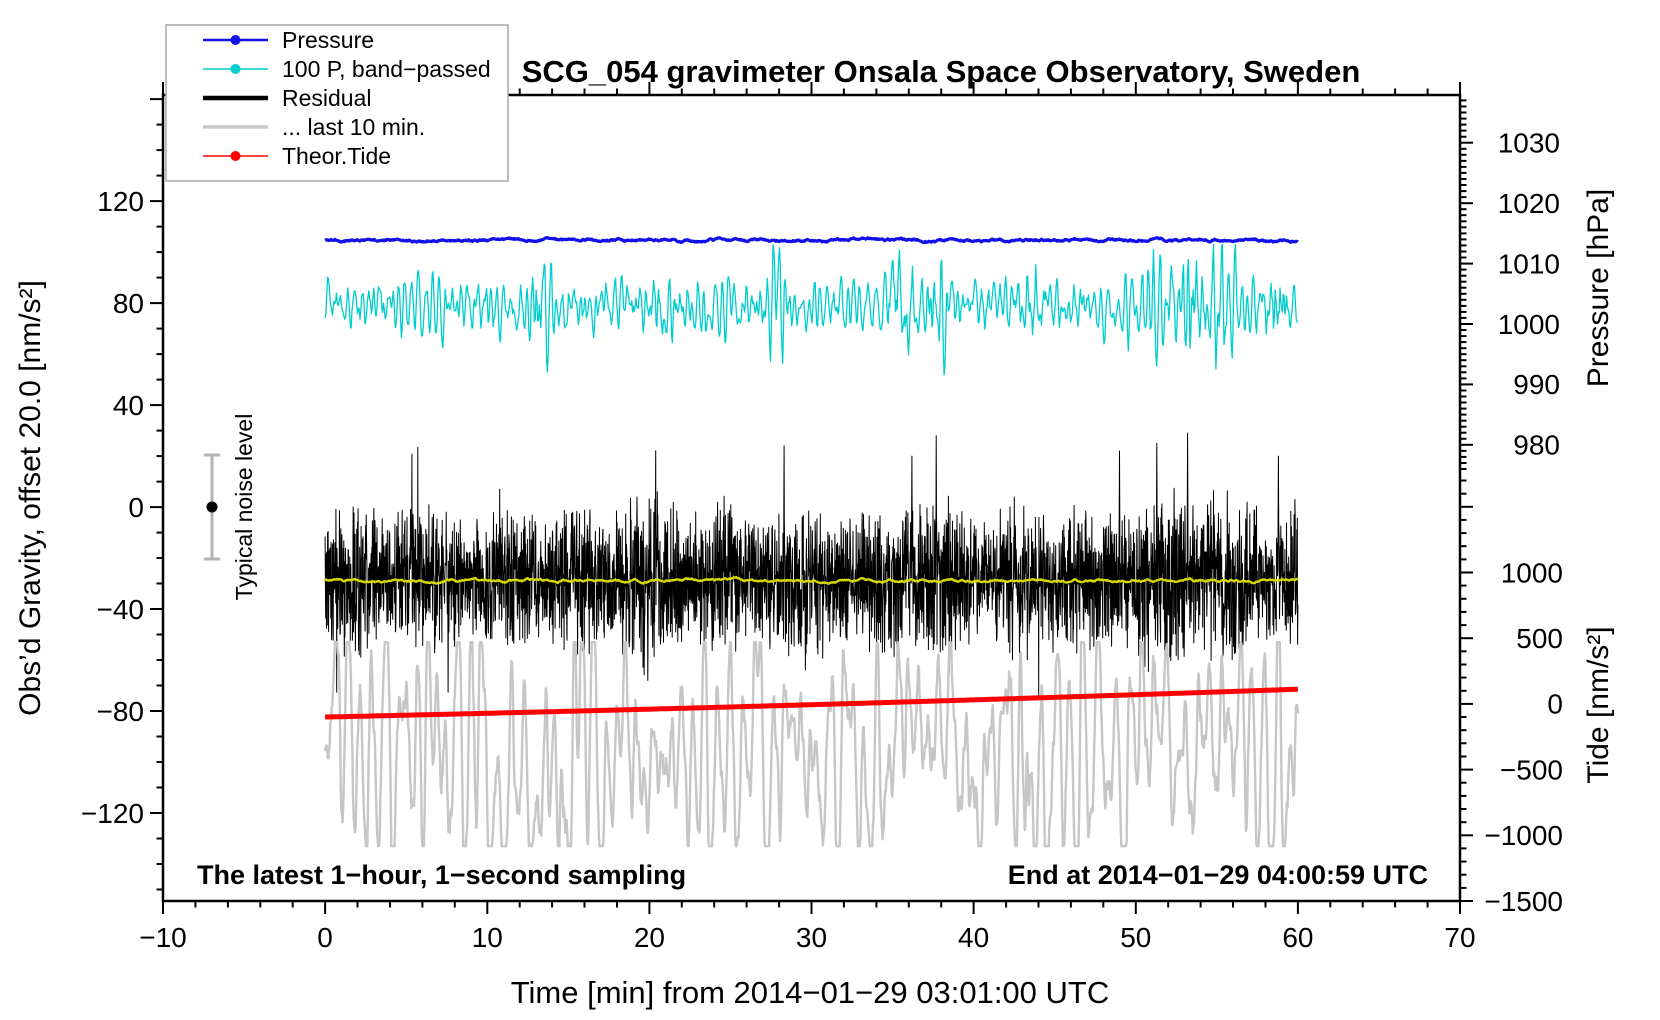 Image resolution: width=1660 pixels, height=1020 pixels. I want to click on noise-level-label: Typical noise level, so click(244, 507).